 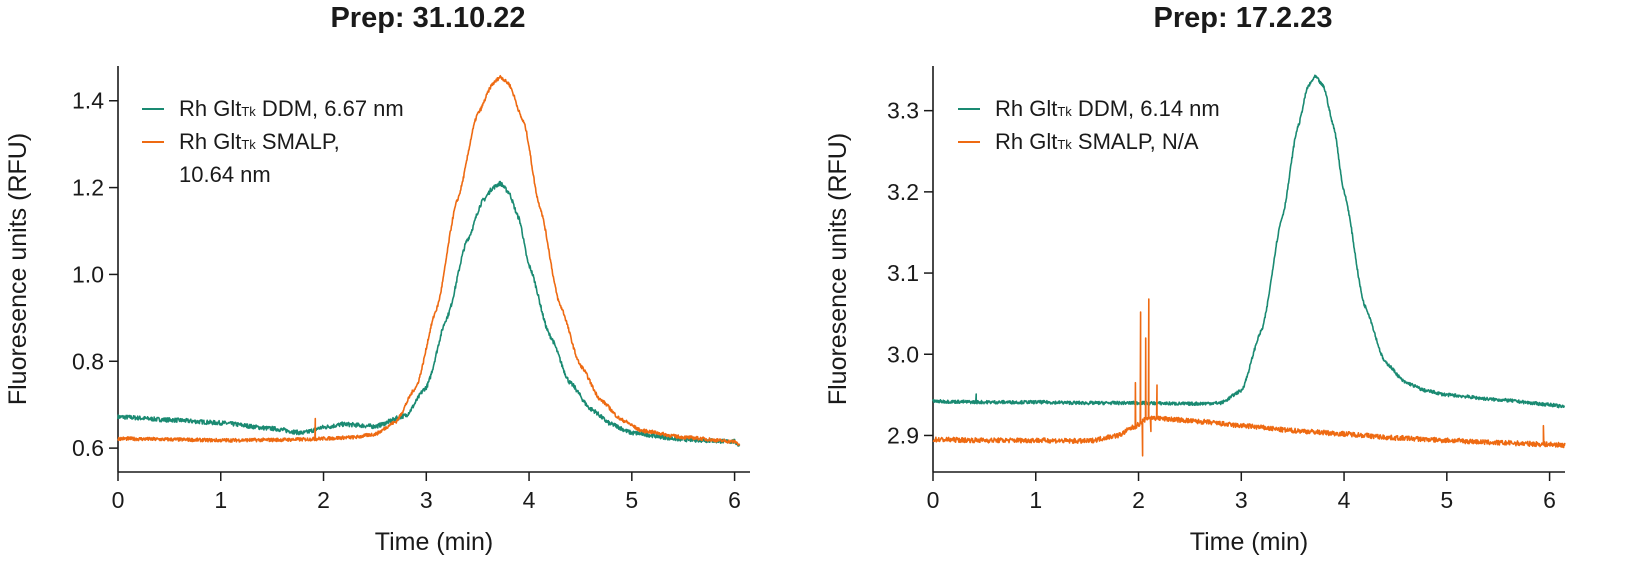 What do you see at coordinates (1243, 18) in the screenshot?
I see `chart-title-right: Prep: 17.2.23` at bounding box center [1243, 18].